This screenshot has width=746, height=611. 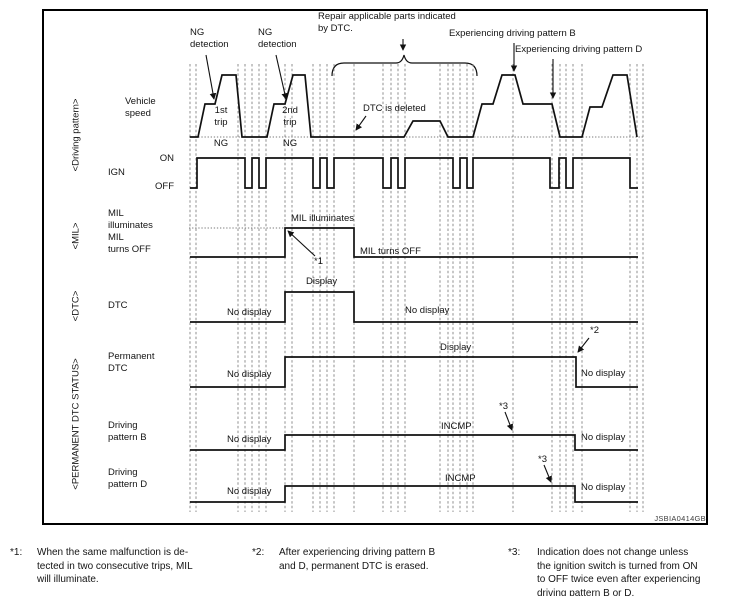 What do you see at coordinates (318, 261) in the screenshot?
I see `ref1-marker: *1` at bounding box center [318, 261].